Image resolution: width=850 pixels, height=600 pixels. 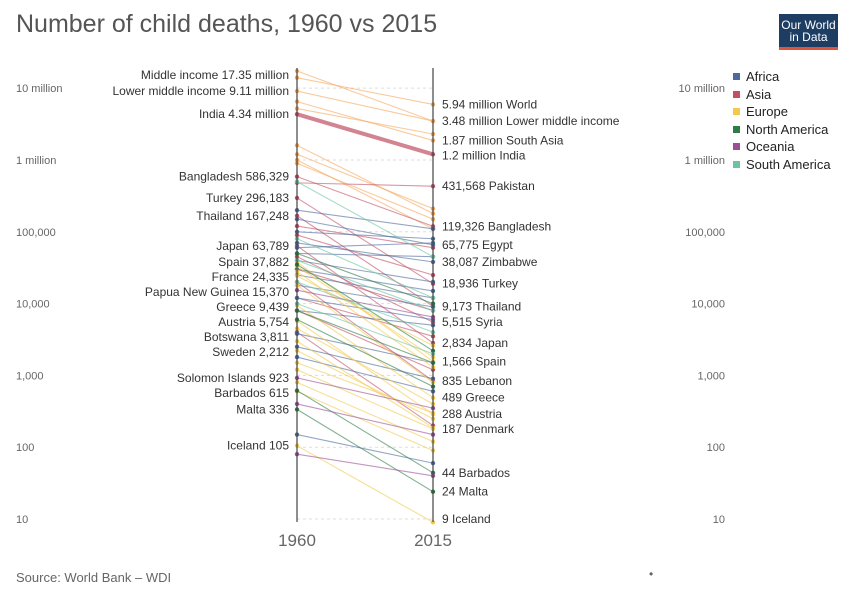 What do you see at coordinates (716, 448) in the screenshot?
I see `y-tick-right-100: 100` at bounding box center [716, 448].